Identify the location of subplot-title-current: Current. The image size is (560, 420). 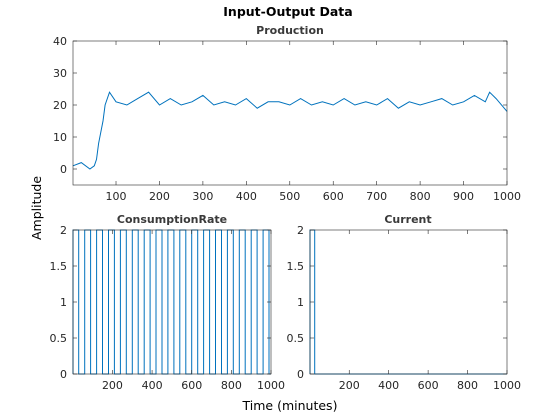
(407, 219).